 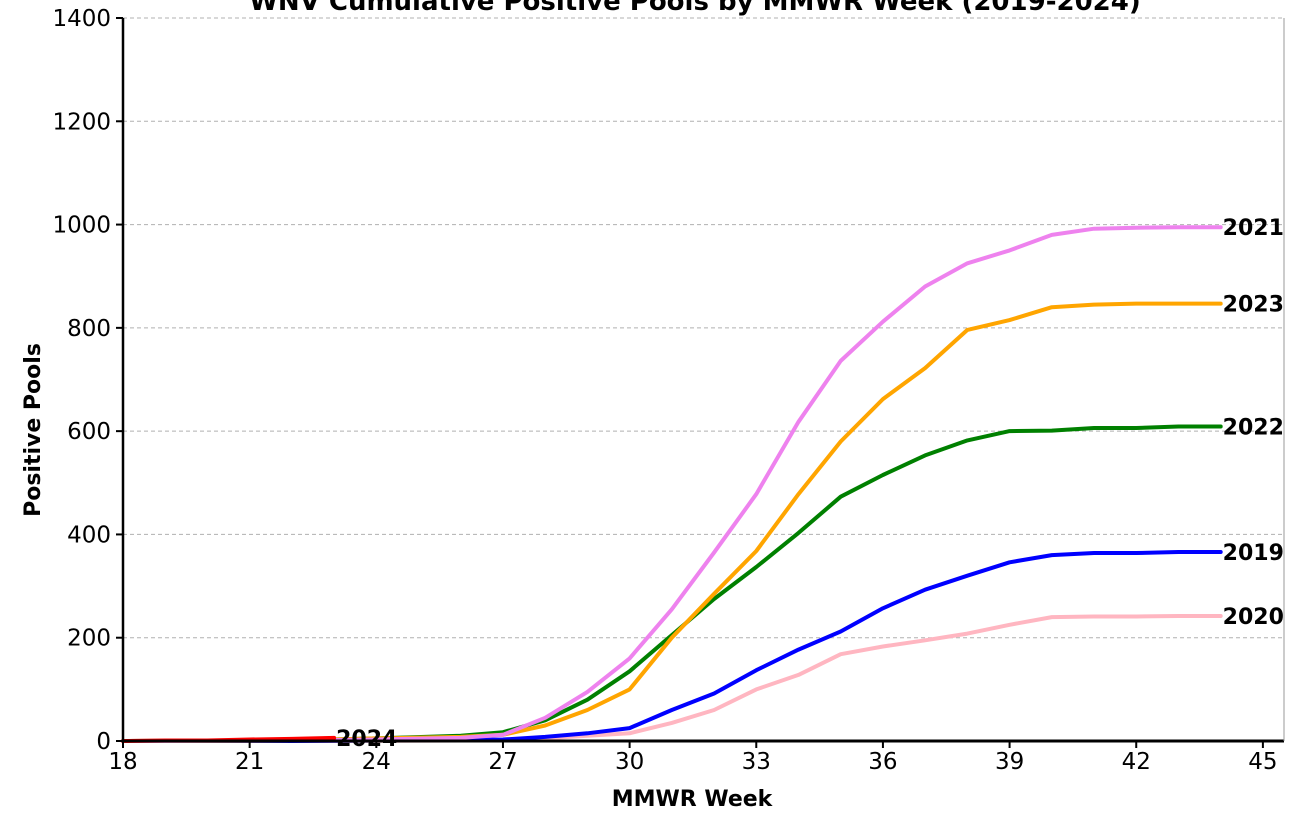 What do you see at coordinates (81, 226) in the screenshot?
I see `y-tick-label: 1000` at bounding box center [81, 226].